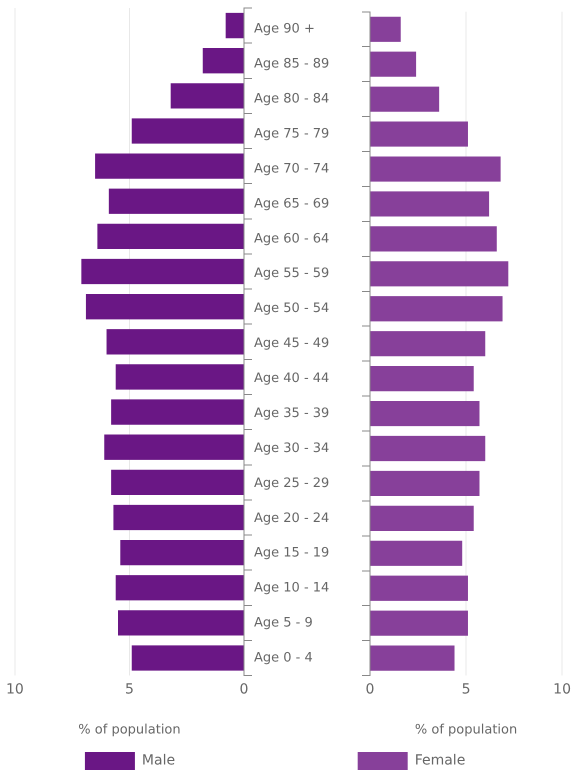 This screenshot has width=577, height=780. What do you see at coordinates (292, 134) in the screenshot?
I see `y-tick-label: Age 75 - 79` at bounding box center [292, 134].